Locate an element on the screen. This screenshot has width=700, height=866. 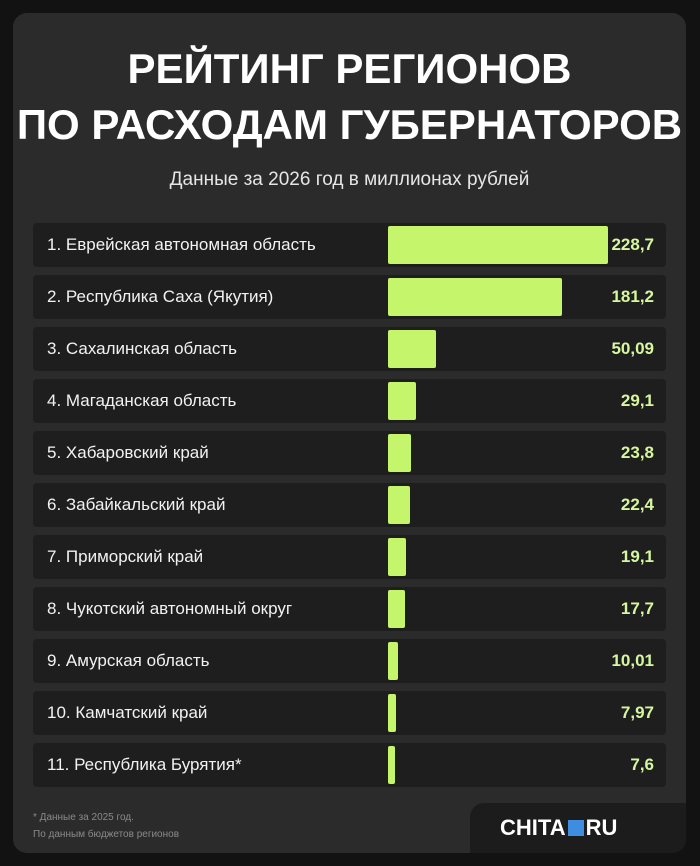
category-label: 2. Республика Саха (Якутия) is located at coordinates (160, 296).